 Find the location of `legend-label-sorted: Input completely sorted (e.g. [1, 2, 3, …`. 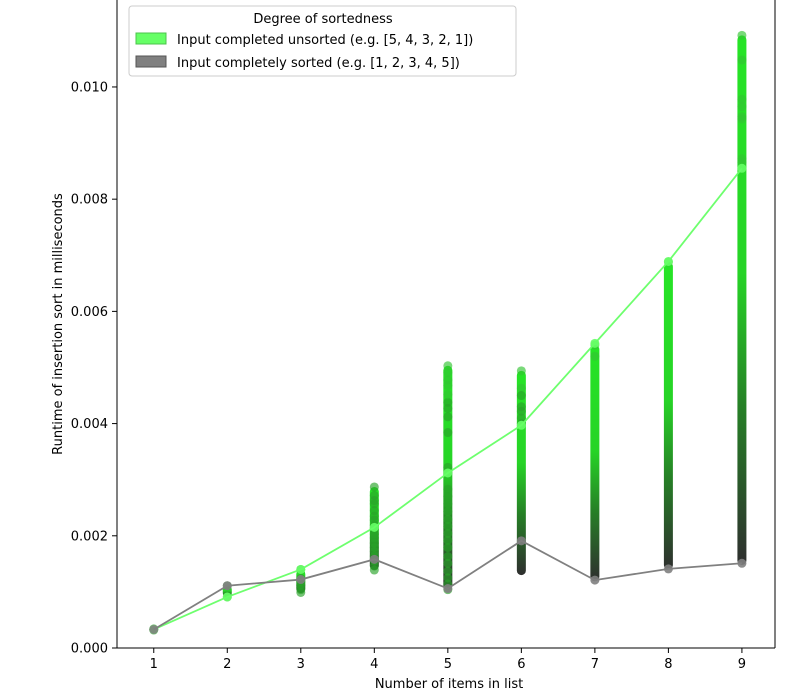

legend-label-sorted: Input completely sorted (e.g. [1, 2, 3, … is located at coordinates (318, 63).